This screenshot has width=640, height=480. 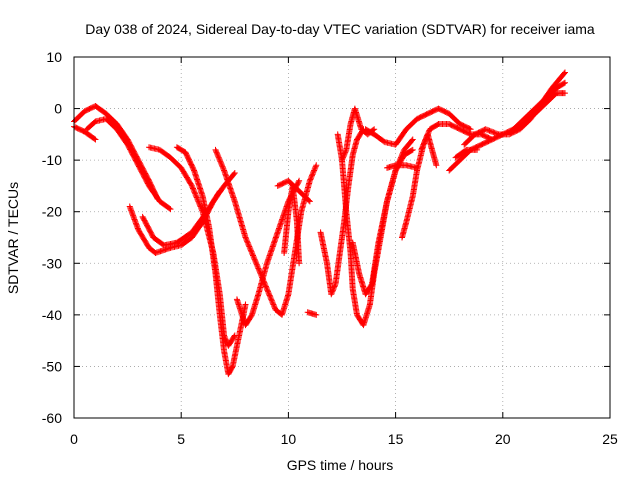 I want to click on x-tick-labels: 0 5 10 15 20 25, so click(x=344, y=439).